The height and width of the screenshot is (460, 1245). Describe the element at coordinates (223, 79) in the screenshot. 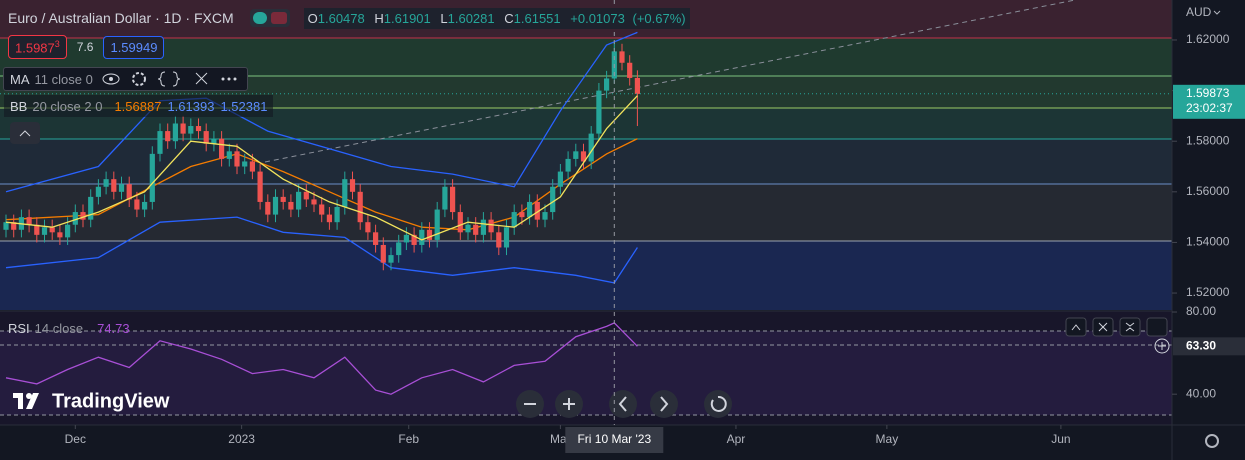

I see `more-icon` at that location.